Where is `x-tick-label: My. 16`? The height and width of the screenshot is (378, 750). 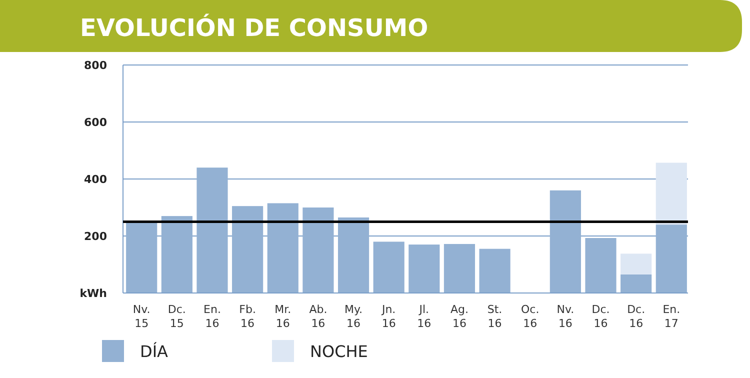 x-tick-label: My. 16 is located at coordinates (353, 316).